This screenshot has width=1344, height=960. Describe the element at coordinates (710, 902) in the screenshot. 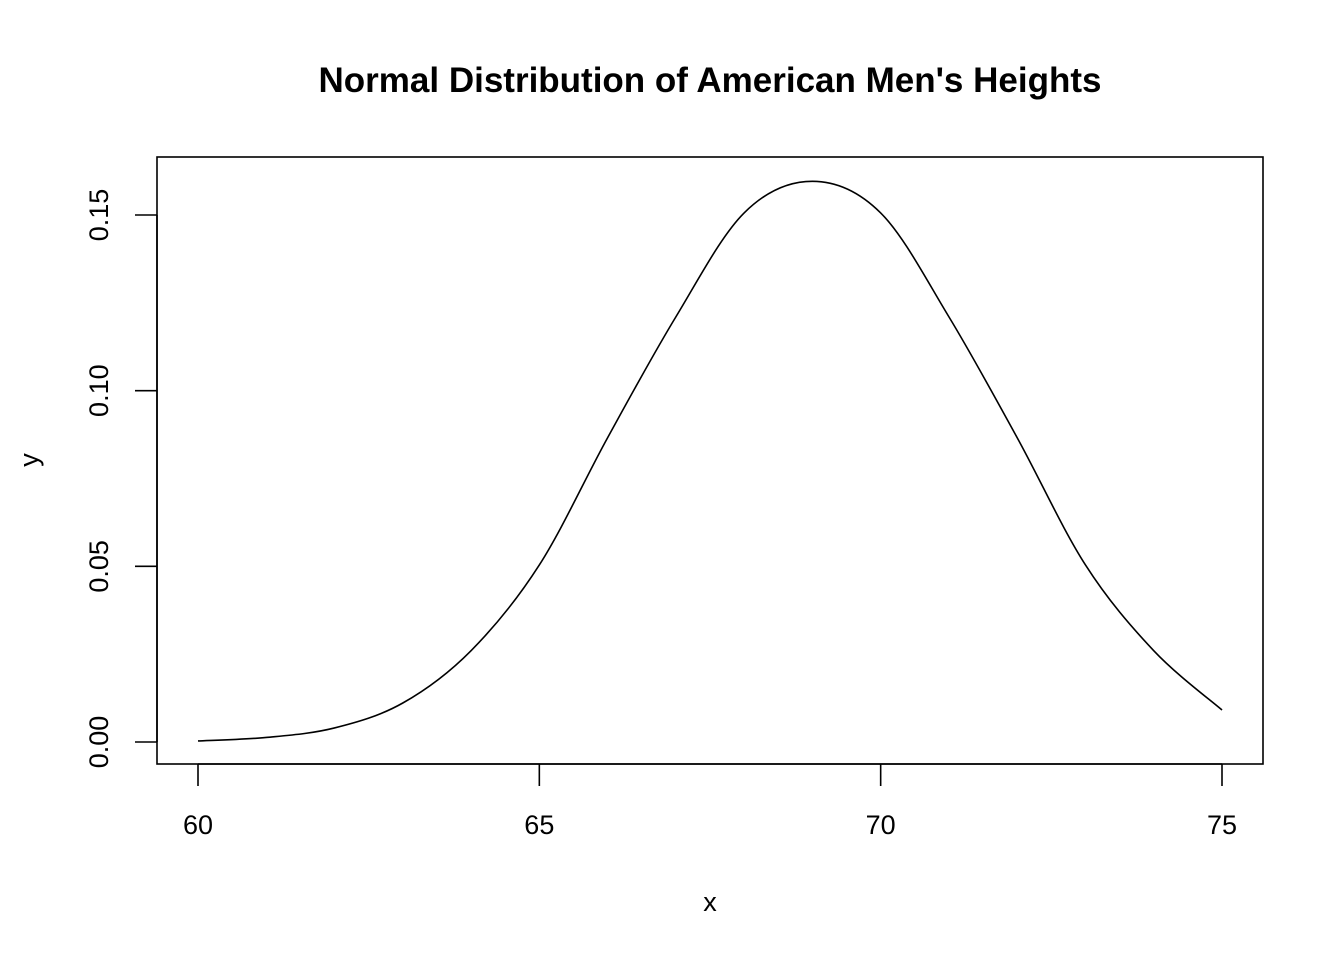

I see `x-axis-label: x` at that location.